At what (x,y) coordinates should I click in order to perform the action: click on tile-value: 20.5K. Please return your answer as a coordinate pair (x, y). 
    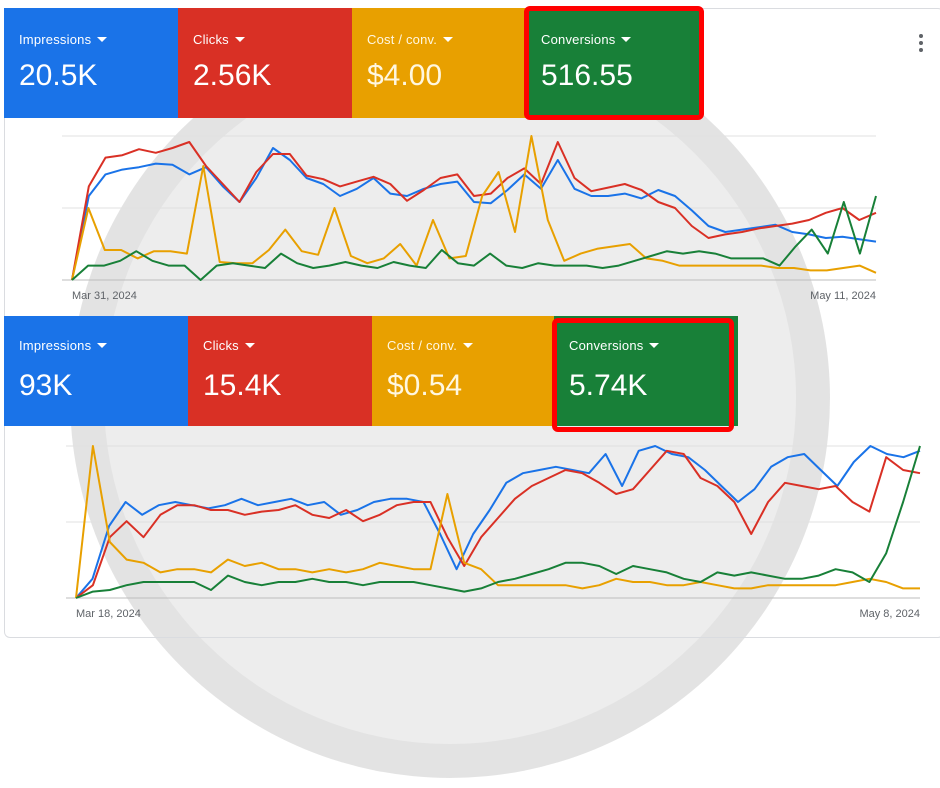
    Looking at the image, I should click on (58, 75).